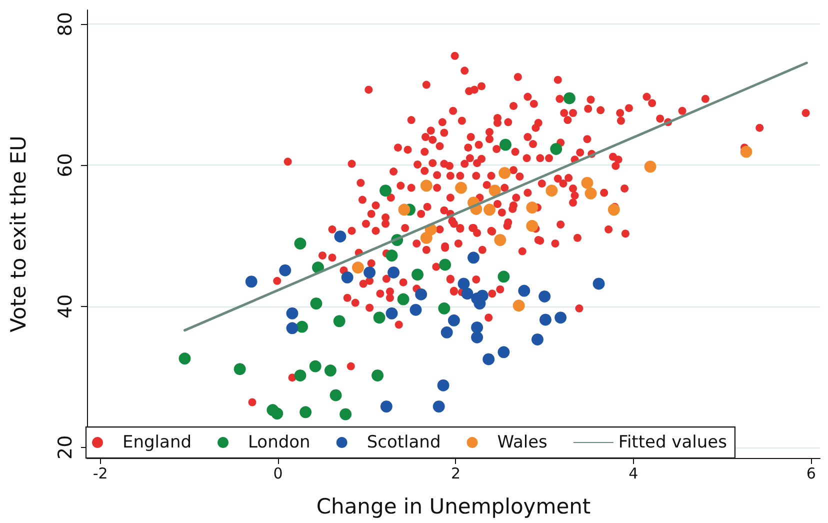 The width and height of the screenshot is (828, 523). What do you see at coordinates (157, 442) in the screenshot?
I see `legend-label: England` at bounding box center [157, 442].